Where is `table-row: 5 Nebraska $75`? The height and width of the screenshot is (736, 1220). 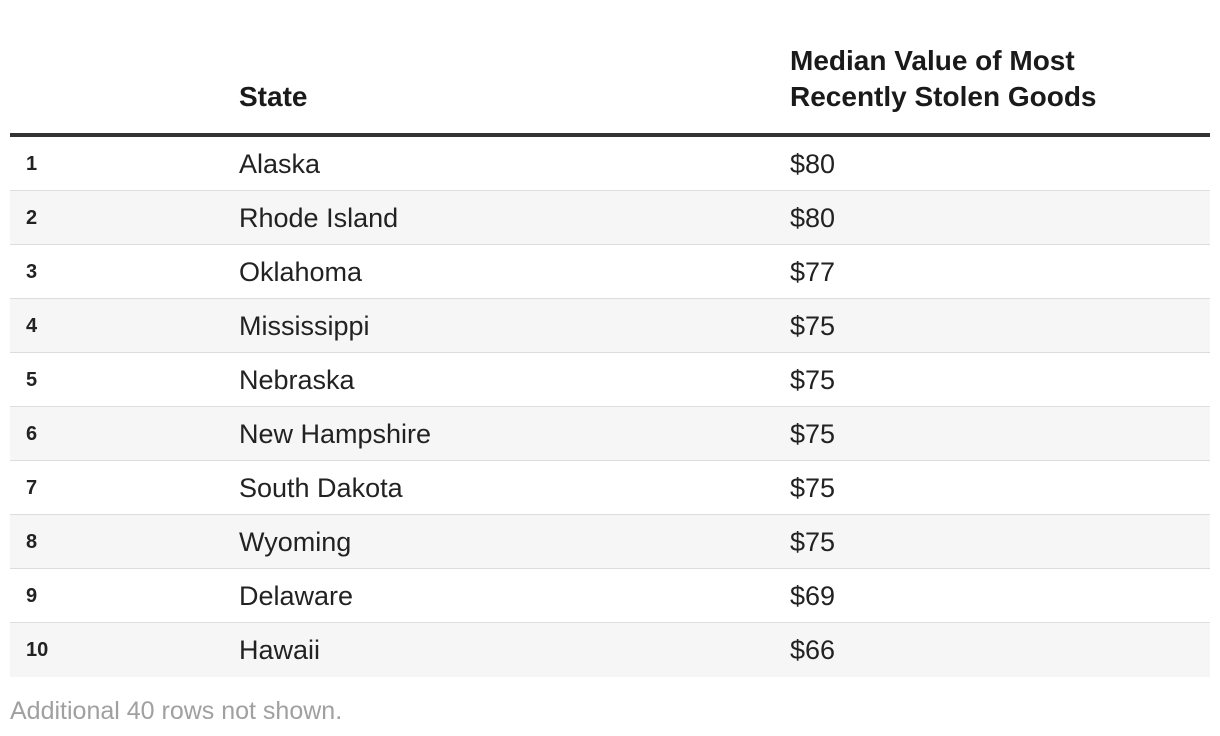
table-row: 5 Nebraska $75 is located at coordinates (610, 380).